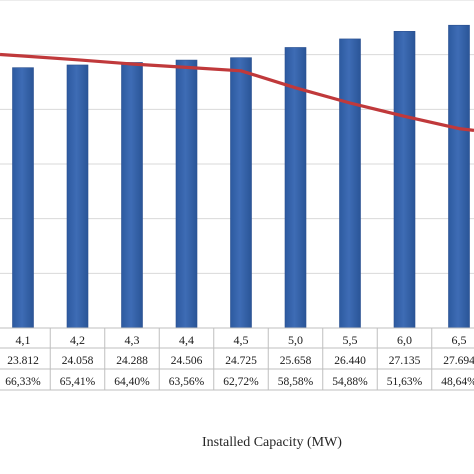  What do you see at coordinates (295, 340) in the screenshot?
I see `x-tick-label: 5,0` at bounding box center [295, 340].